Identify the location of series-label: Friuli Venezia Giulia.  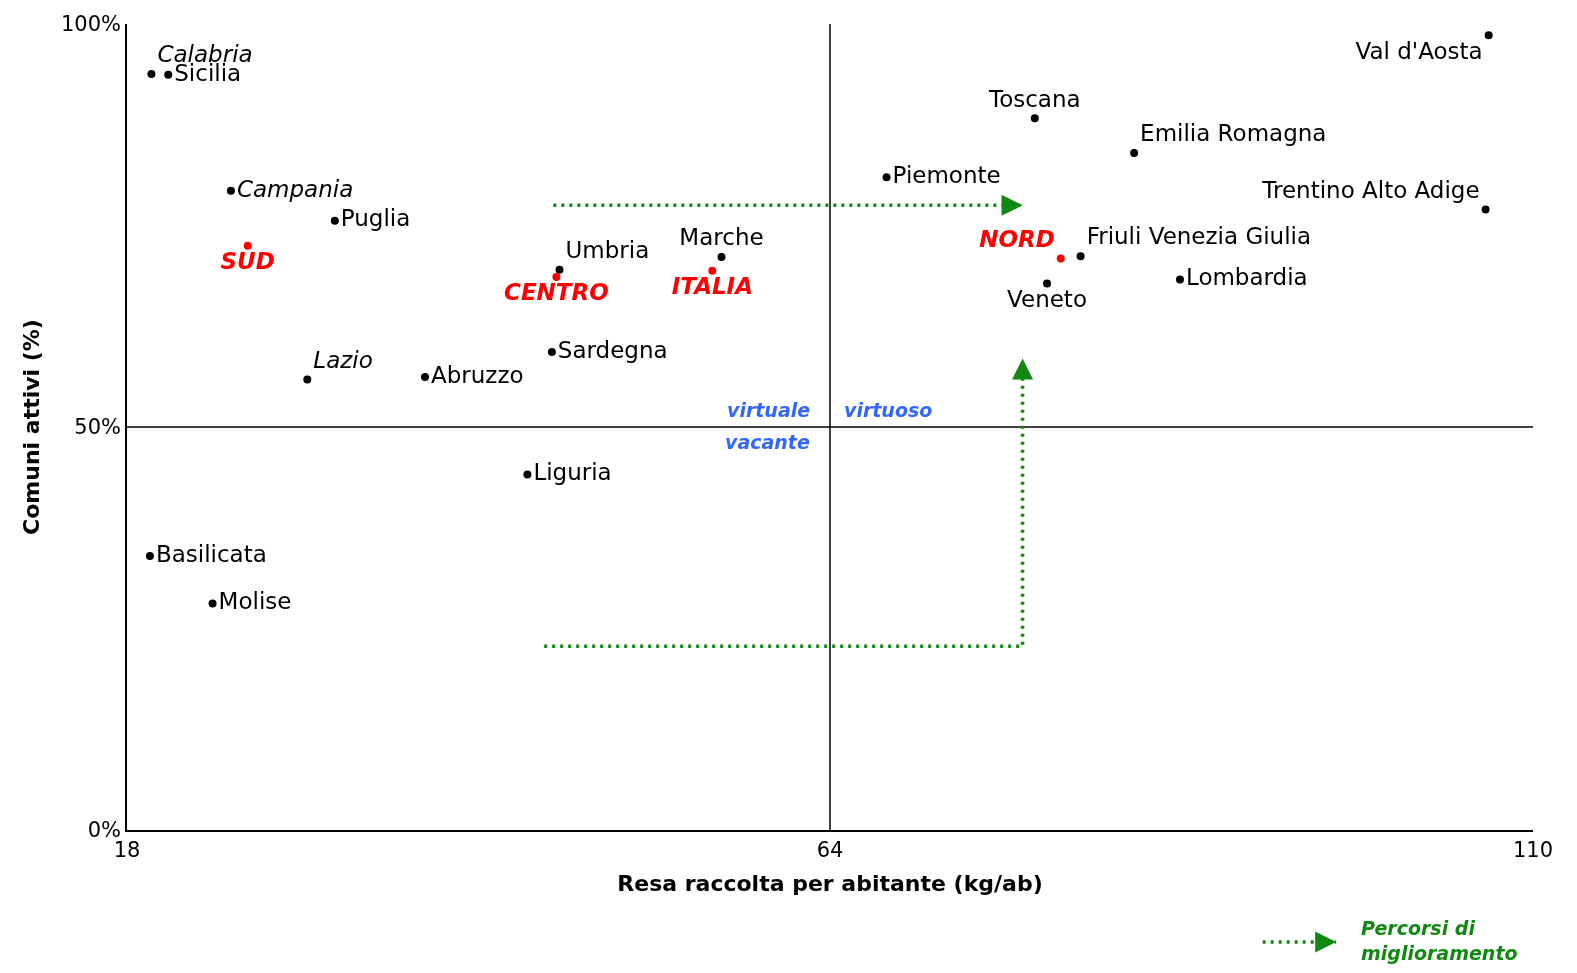
(1199, 236).